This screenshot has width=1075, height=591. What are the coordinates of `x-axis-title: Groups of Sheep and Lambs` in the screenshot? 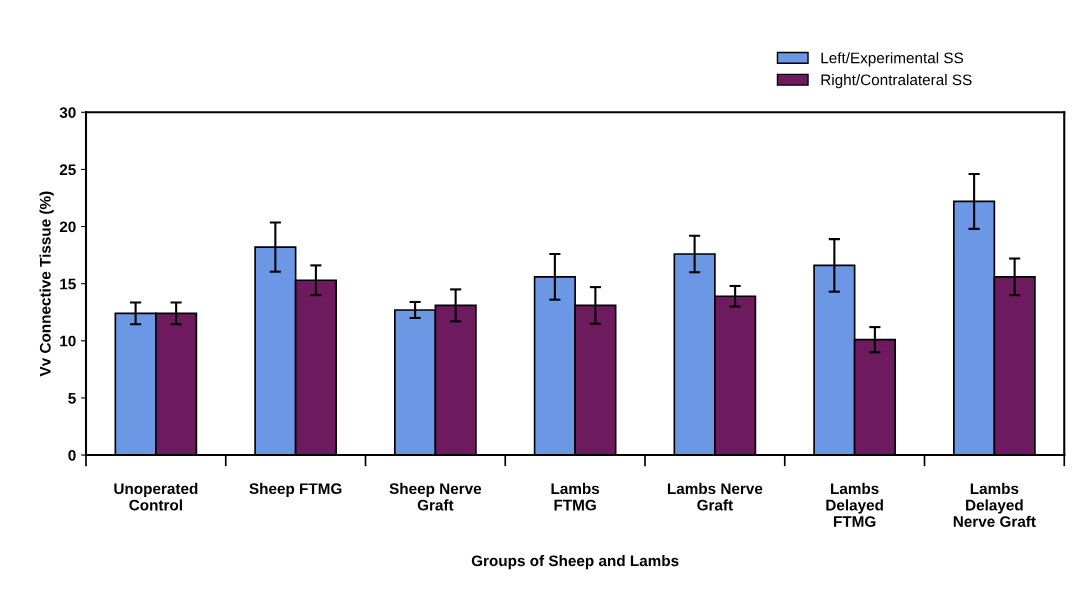 It's located at (575, 562).